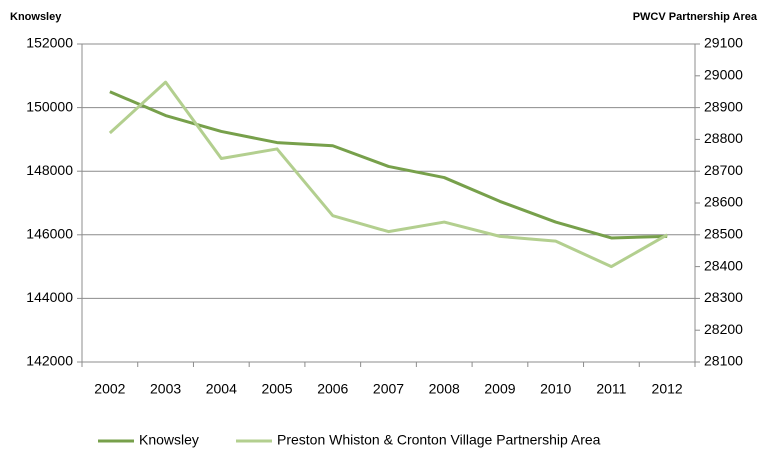 The width and height of the screenshot is (768, 455). What do you see at coordinates (332, 389) in the screenshot?
I see `x-tick-label: 2006` at bounding box center [332, 389].